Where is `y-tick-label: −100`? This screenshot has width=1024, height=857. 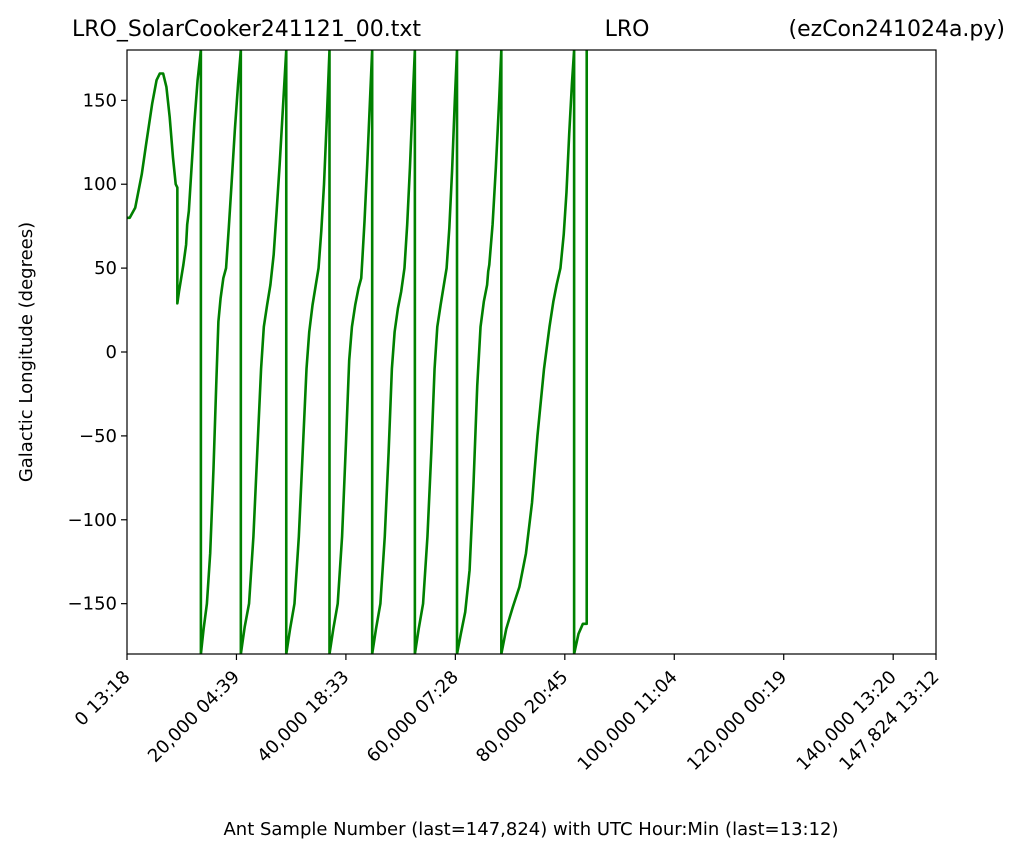
y-tick-label: −100 is located at coordinates (92, 520).